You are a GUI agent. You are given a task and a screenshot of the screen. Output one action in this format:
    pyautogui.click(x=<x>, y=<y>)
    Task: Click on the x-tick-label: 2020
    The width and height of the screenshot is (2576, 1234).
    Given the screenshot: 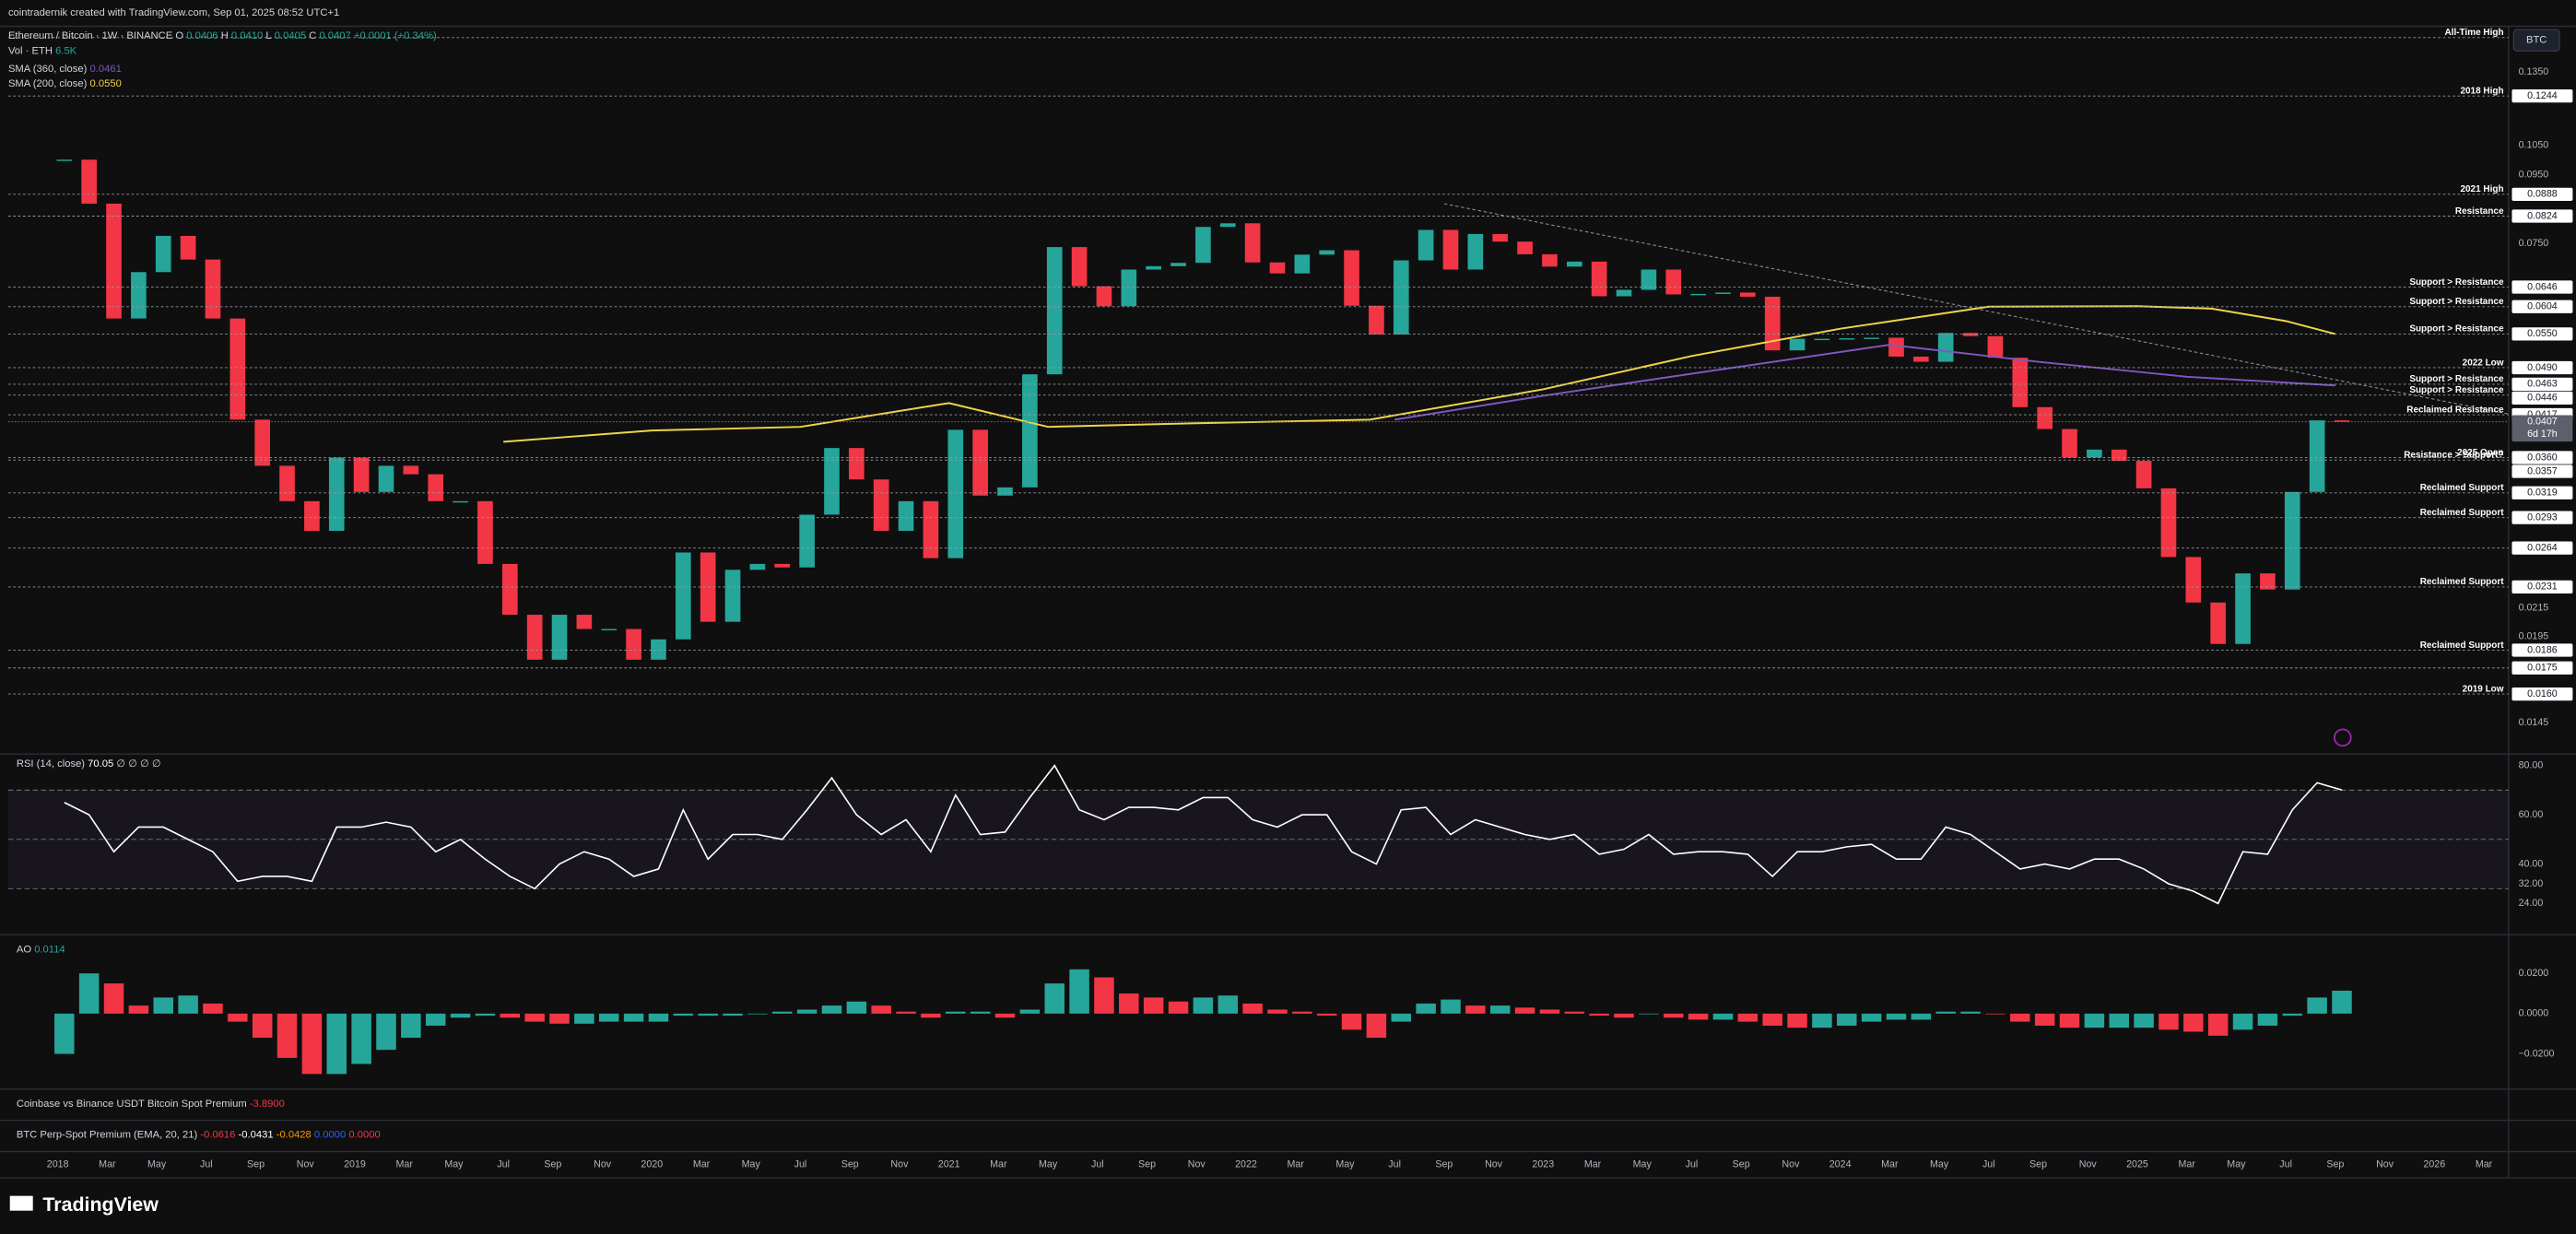 What is the action you would take?
    pyautogui.click(x=652, y=1164)
    